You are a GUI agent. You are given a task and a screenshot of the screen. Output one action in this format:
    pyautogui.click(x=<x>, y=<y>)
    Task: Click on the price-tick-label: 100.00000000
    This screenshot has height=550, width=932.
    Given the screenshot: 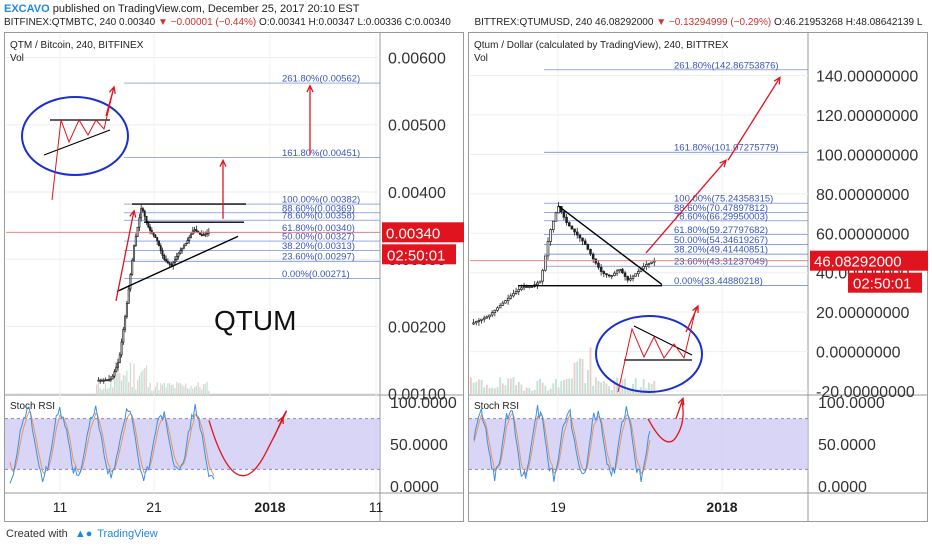 What is the action you would take?
    pyautogui.click(x=867, y=155)
    